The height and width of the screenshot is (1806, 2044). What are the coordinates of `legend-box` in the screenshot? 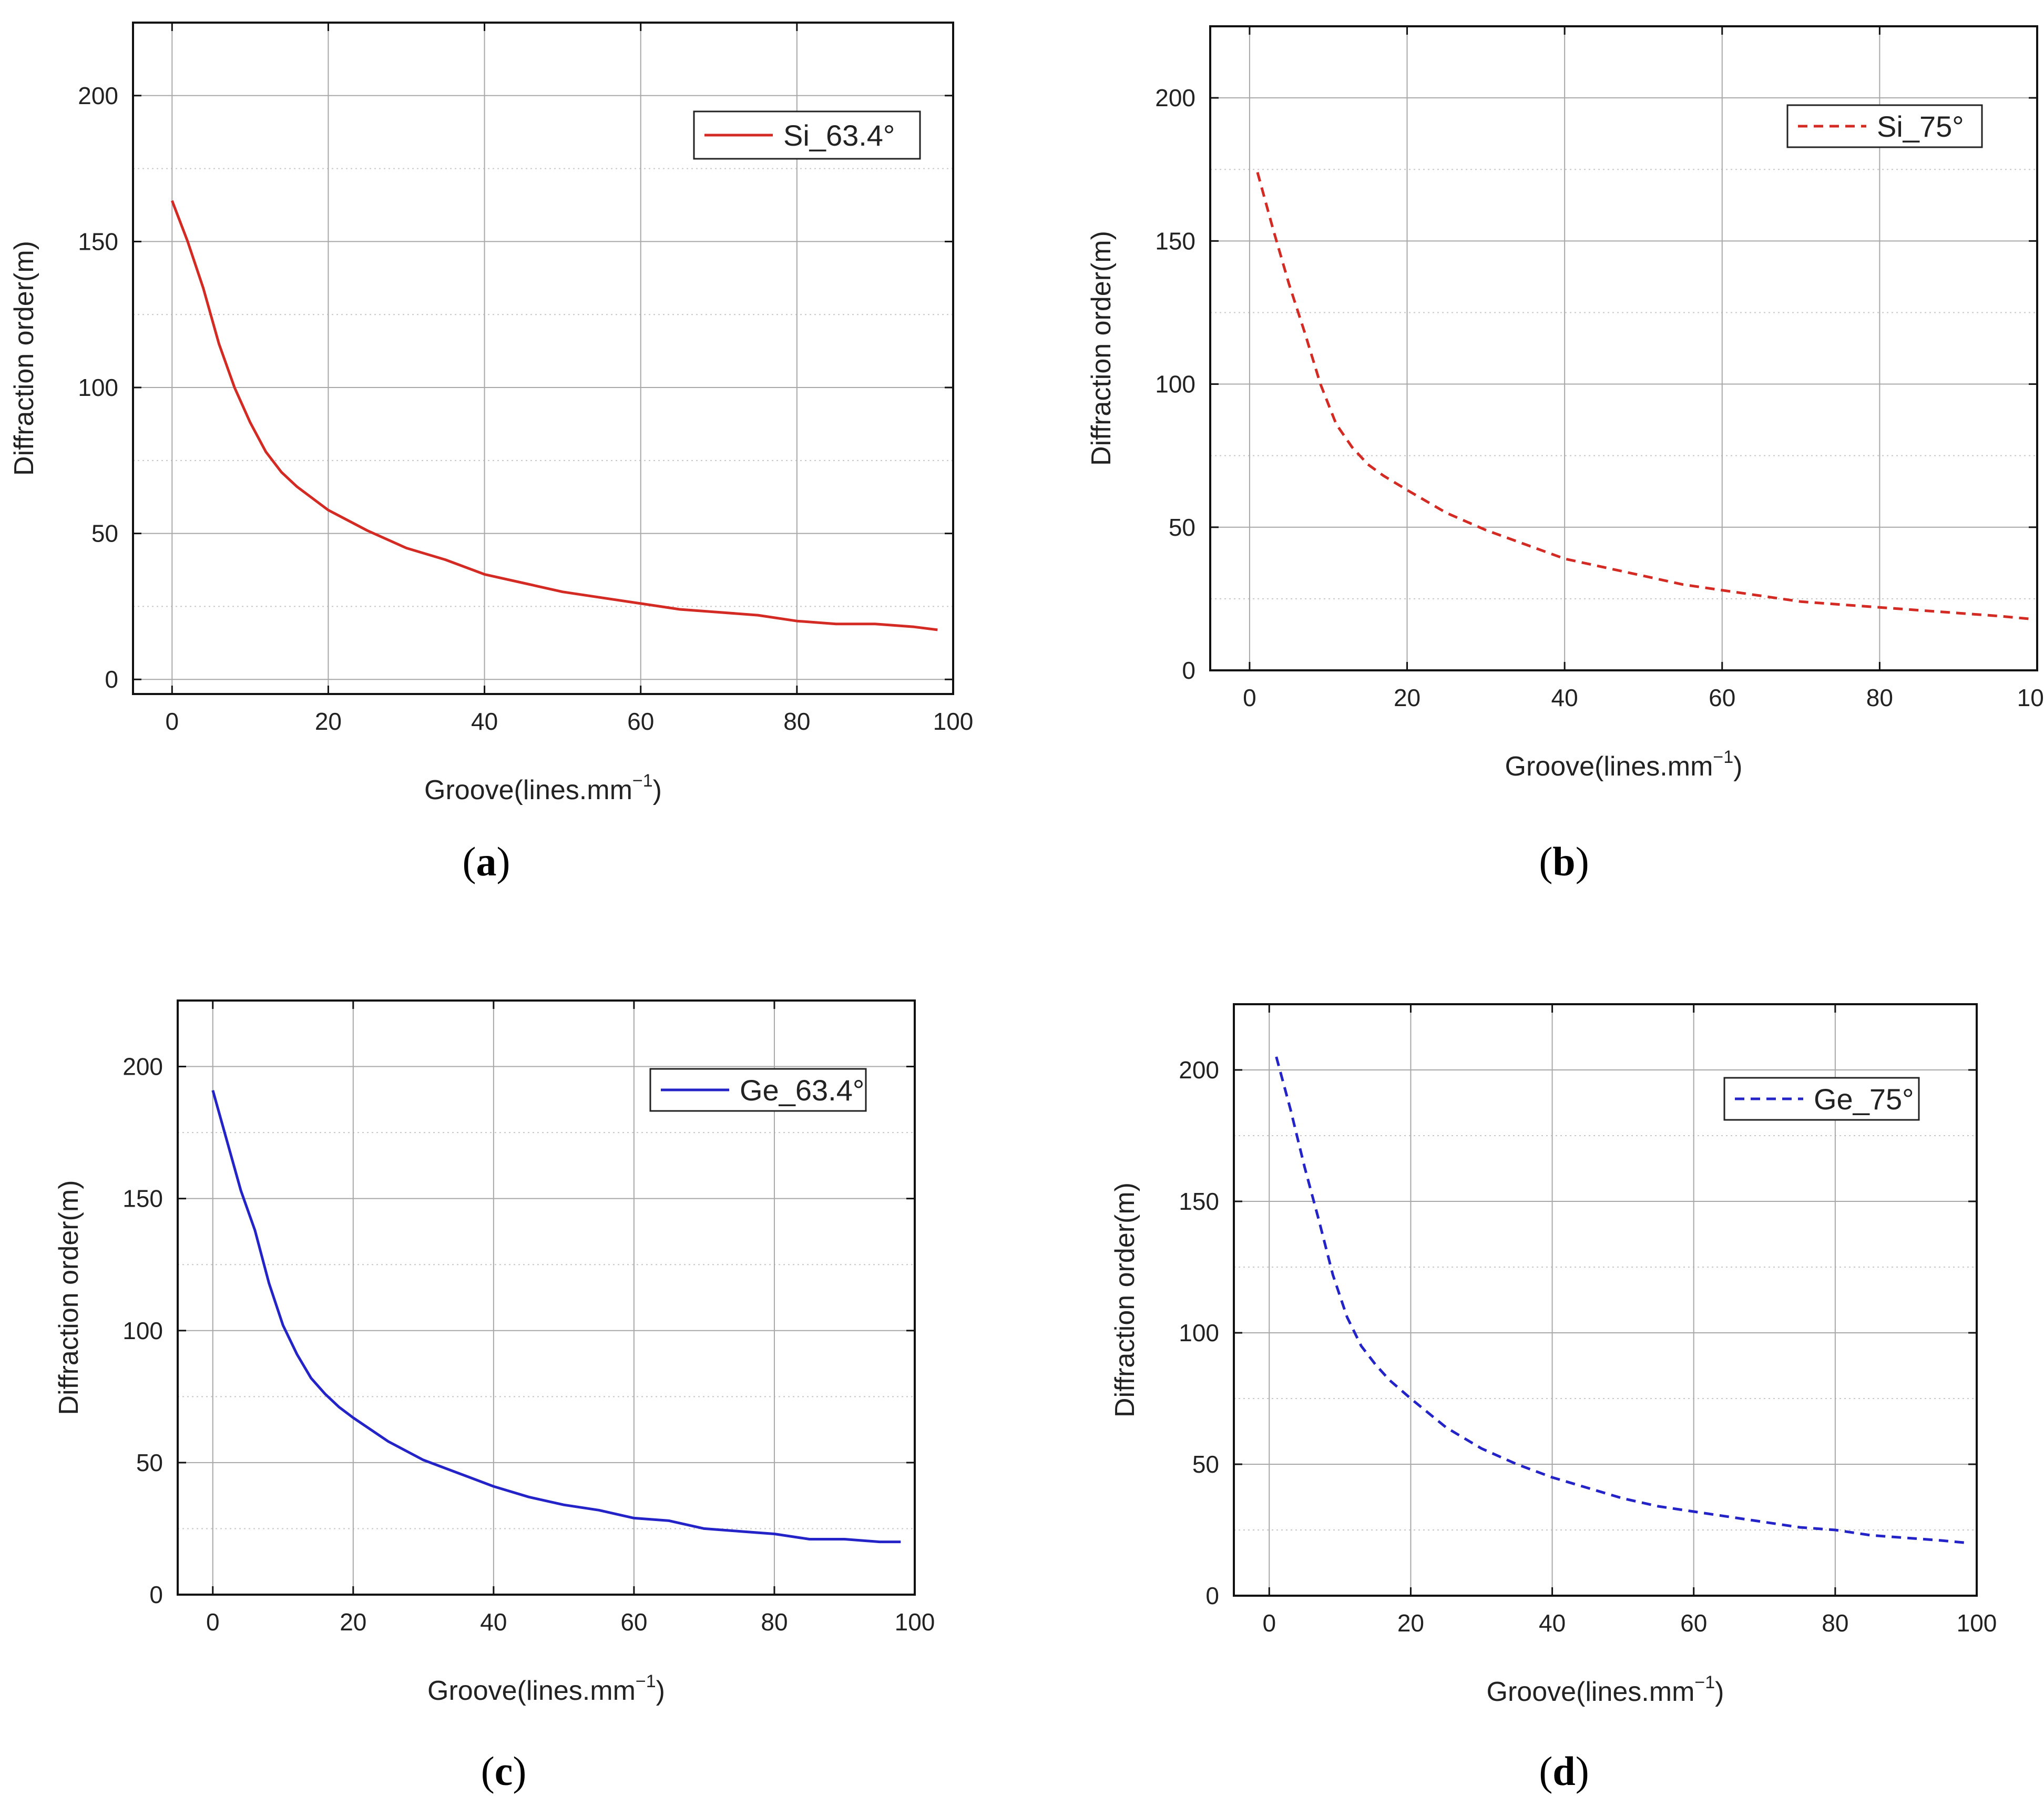 It's located at (1884, 126).